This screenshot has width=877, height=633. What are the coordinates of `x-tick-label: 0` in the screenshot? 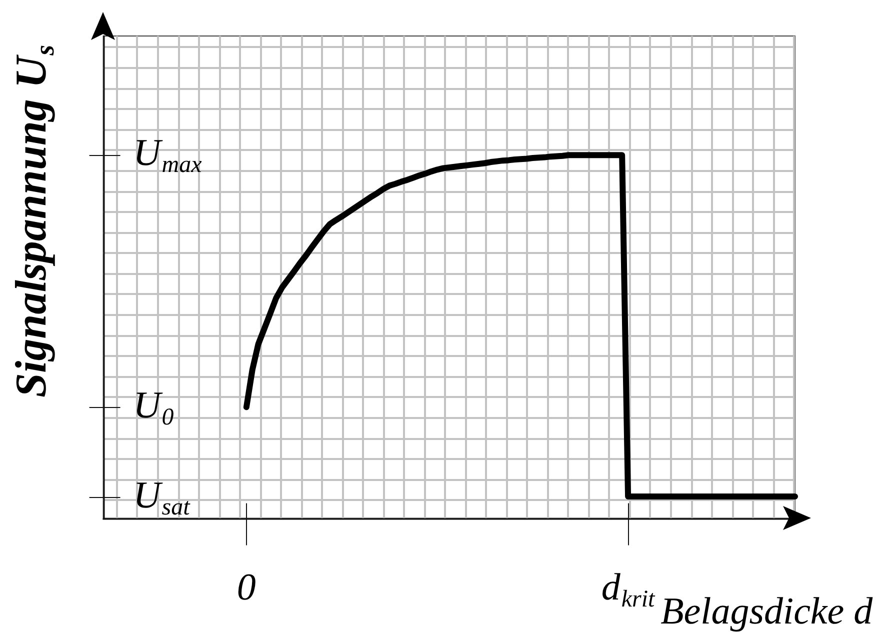 It's located at (246, 587).